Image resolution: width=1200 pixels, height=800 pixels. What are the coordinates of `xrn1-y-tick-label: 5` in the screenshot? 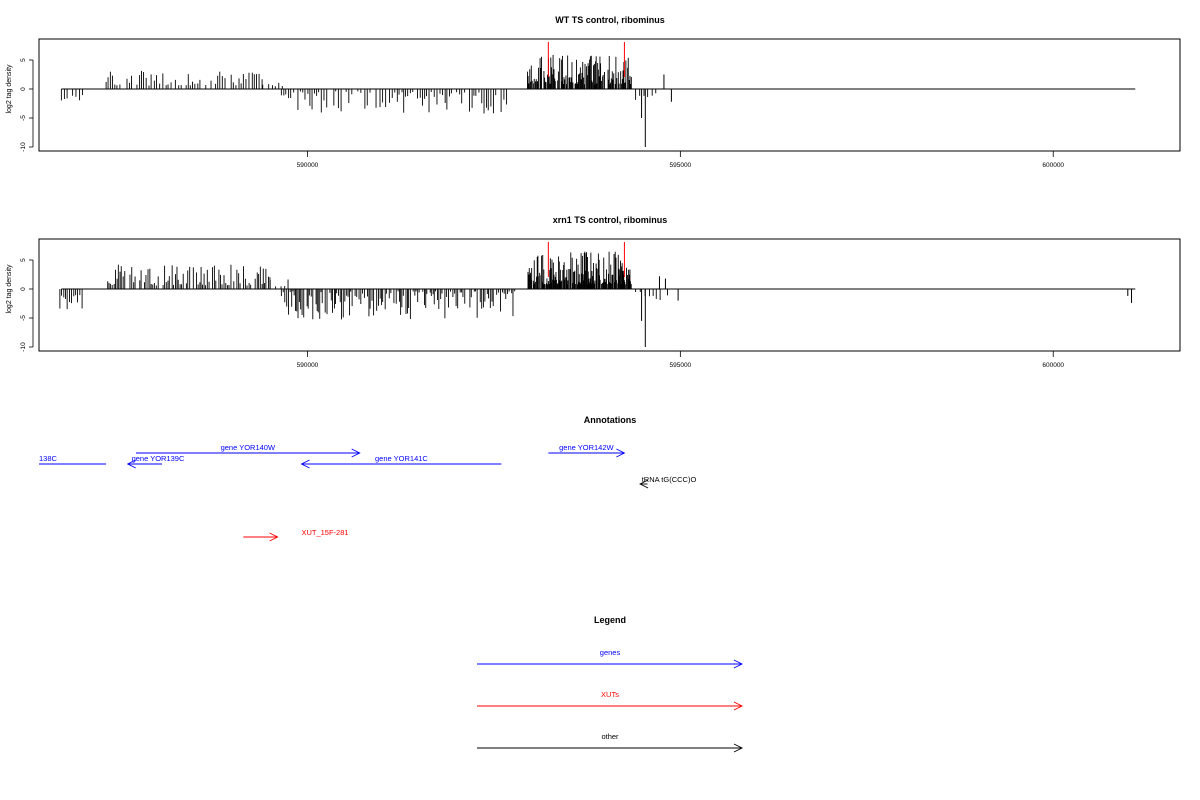 It's located at (23, 260).